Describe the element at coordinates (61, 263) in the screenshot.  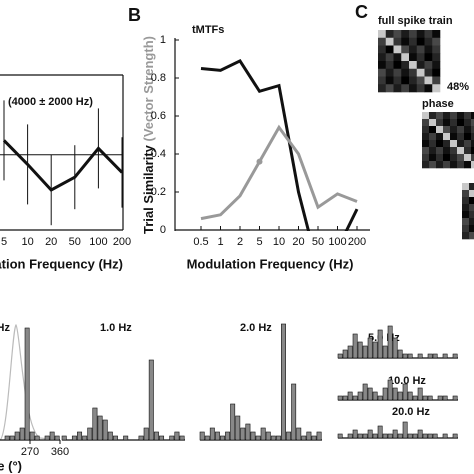
I see `x-axis-label: Modulation Frequency (Hz)` at that location.